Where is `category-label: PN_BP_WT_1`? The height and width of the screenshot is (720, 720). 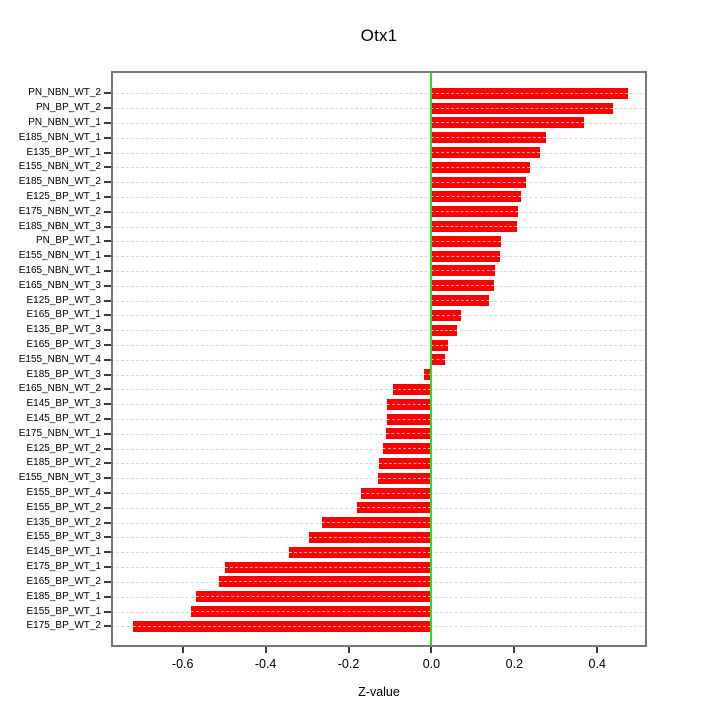
category-label: PN_BP_WT_1 is located at coordinates (68, 241).